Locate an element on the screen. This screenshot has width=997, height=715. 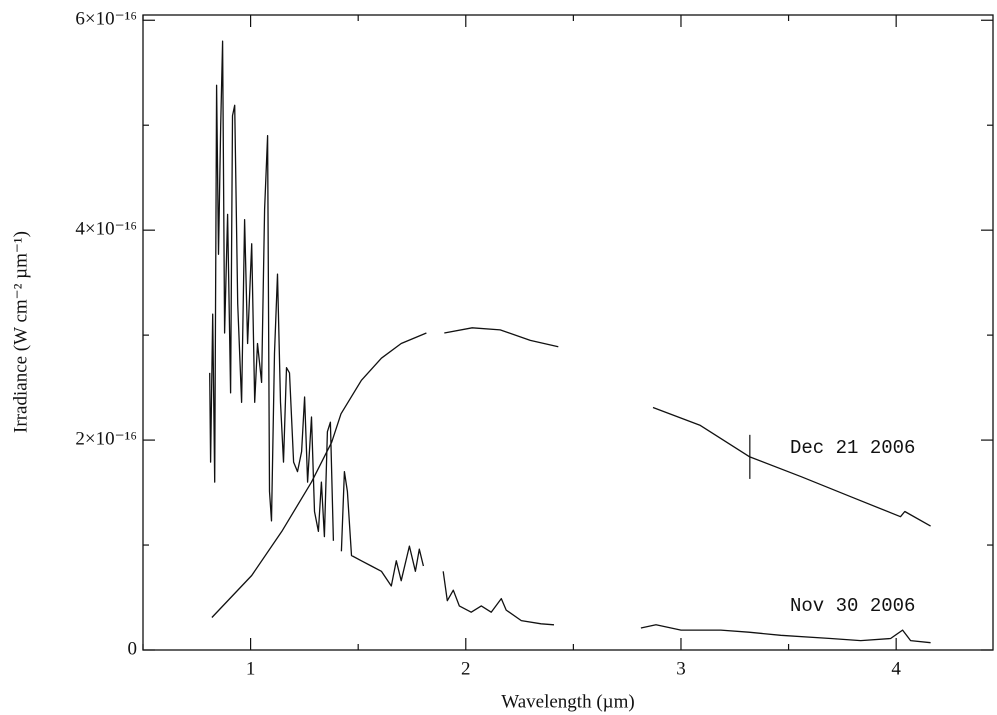
y-tick-label: 2×10⁻¹⁶ is located at coordinates (106, 438).